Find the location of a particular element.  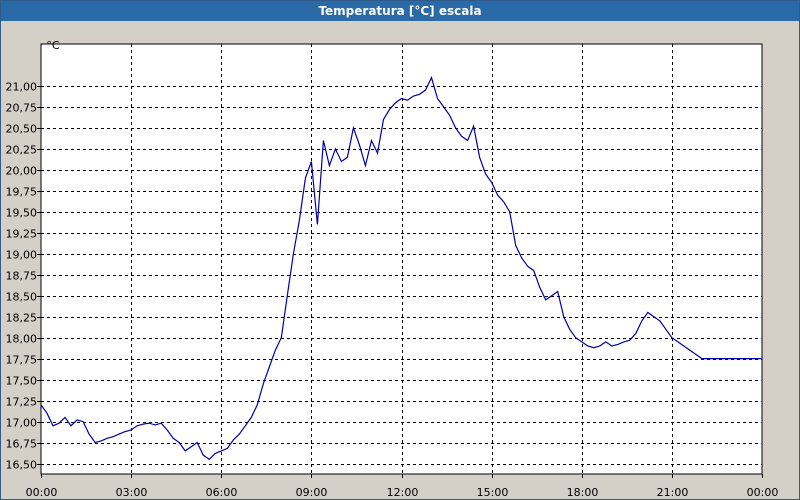

x-tick-time-label: 06:00 is located at coordinates (222, 492).